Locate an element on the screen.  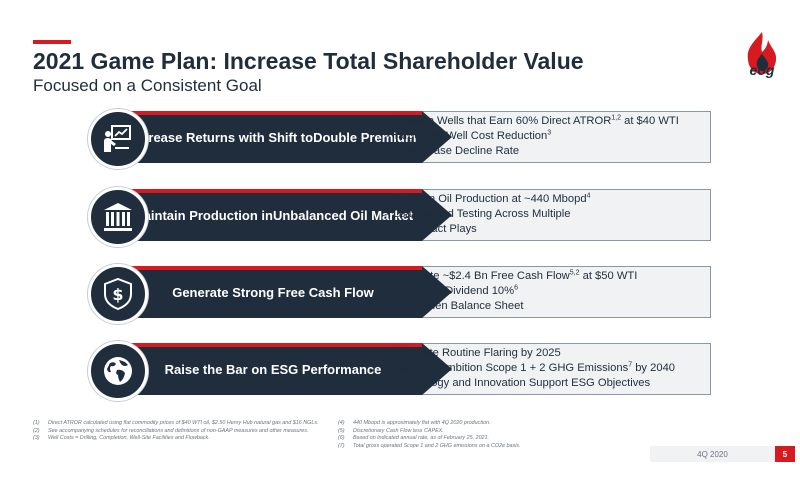
goal-label-line1: Raise the Bar on ESG Performance is located at coordinates (273, 369).